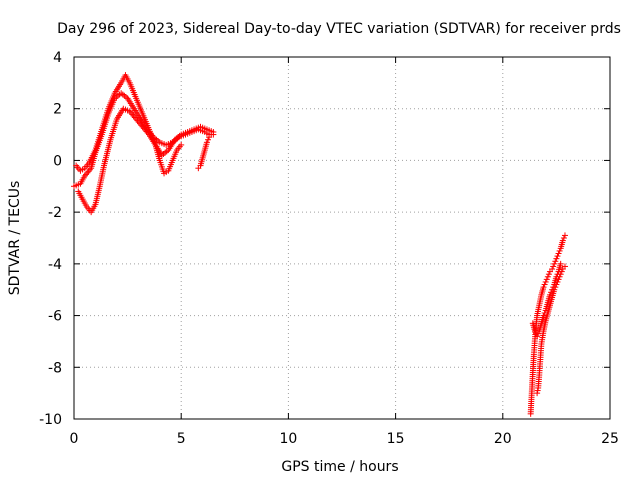 The height and width of the screenshot is (480, 640). I want to click on y-tick-label: -4, so click(55, 265).